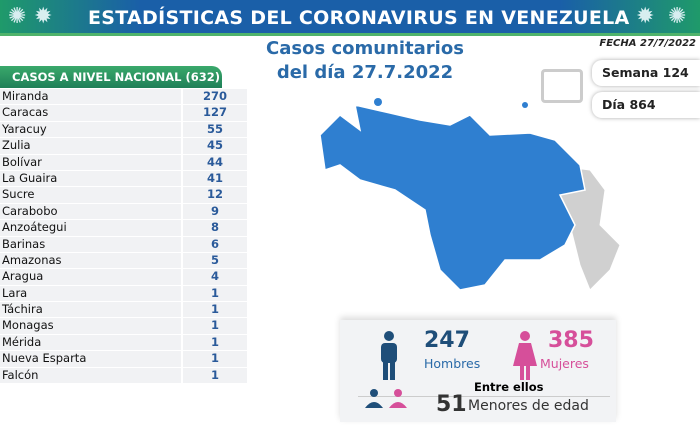  Describe the element at coordinates (646, 73) in the screenshot. I see `week-badge: Semana 124` at that location.